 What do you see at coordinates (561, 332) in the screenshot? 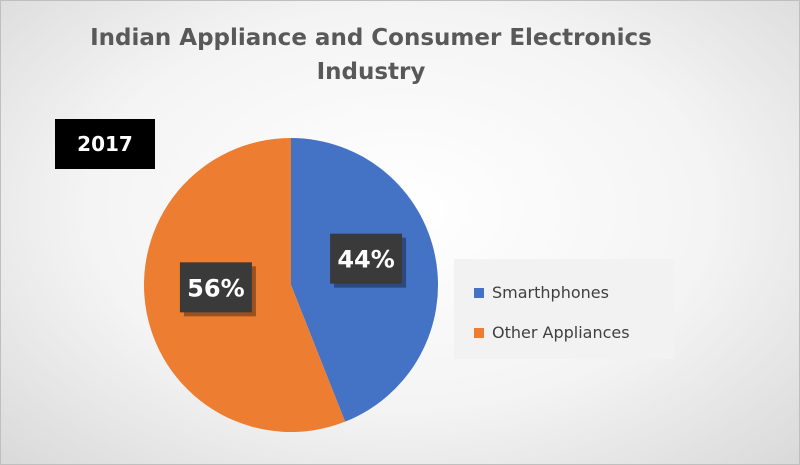
I see `legend-label-other-appliances: Other Appliances` at bounding box center [561, 332].